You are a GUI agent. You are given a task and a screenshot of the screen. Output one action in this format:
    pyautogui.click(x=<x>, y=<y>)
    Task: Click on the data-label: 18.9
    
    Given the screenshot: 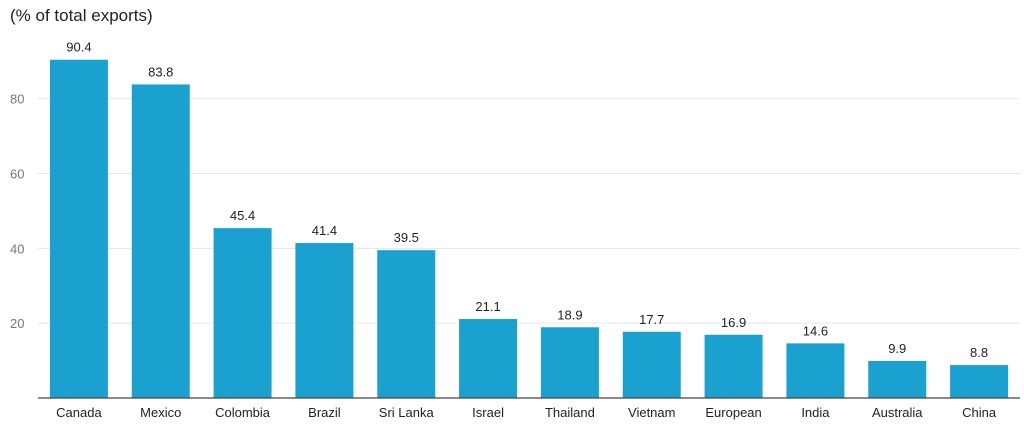 What is the action you would take?
    pyautogui.click(x=569, y=314)
    